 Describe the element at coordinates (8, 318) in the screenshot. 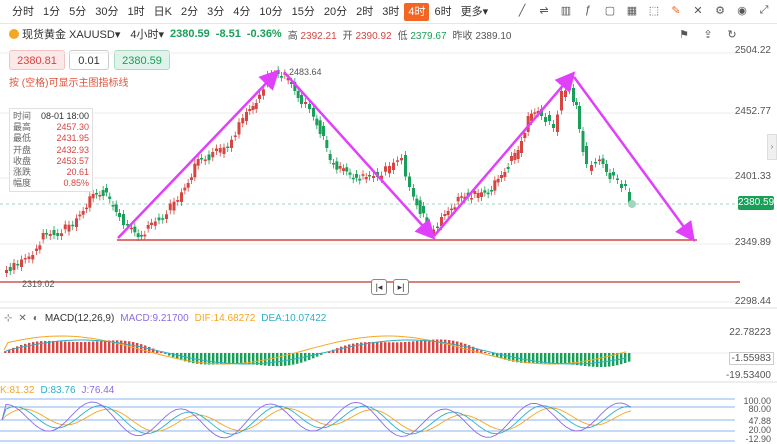

I see `pin-icon: ⊹` at that location.